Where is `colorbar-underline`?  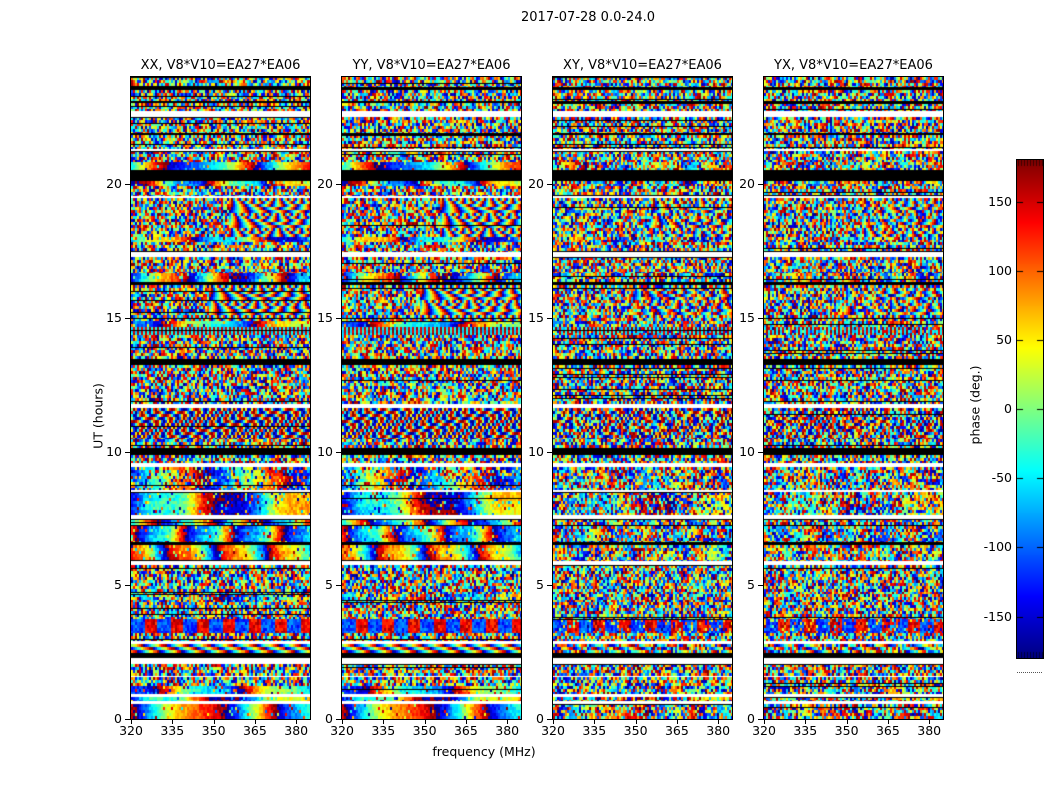
colorbar-underline is located at coordinates (1029, 672).